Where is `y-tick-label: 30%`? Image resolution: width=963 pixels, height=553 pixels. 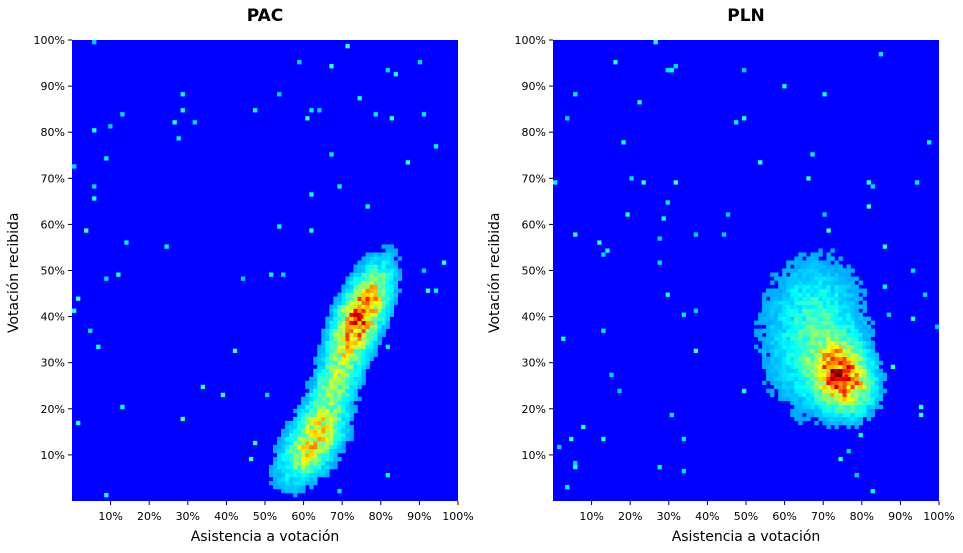 y-tick-label: 30% is located at coordinates (53, 363).